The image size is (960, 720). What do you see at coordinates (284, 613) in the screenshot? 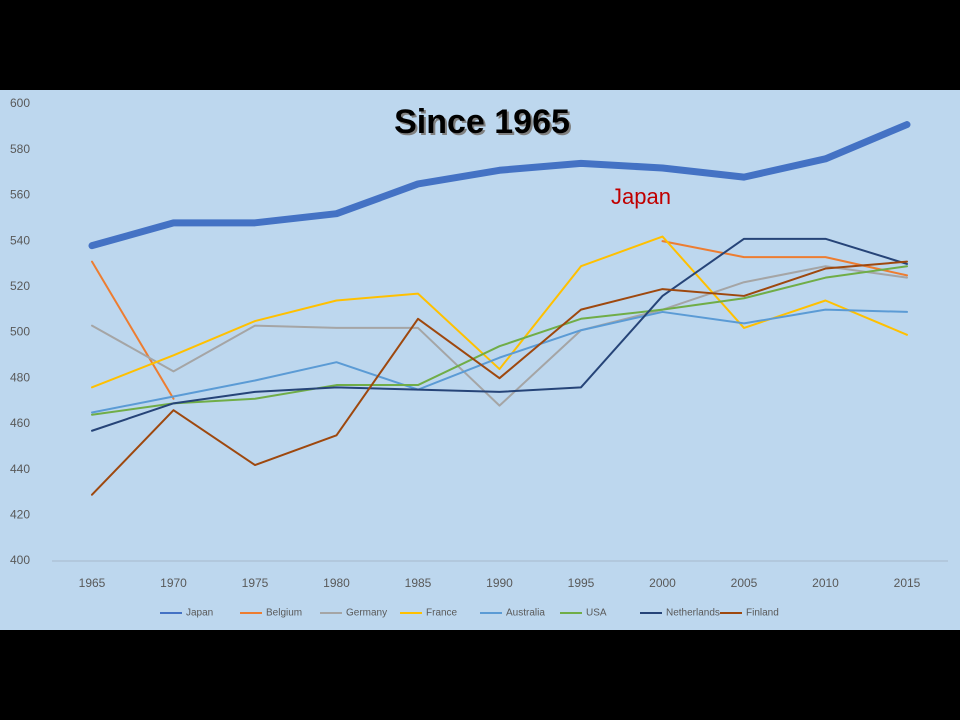
I see `legend-label: Belgium` at bounding box center [284, 613].